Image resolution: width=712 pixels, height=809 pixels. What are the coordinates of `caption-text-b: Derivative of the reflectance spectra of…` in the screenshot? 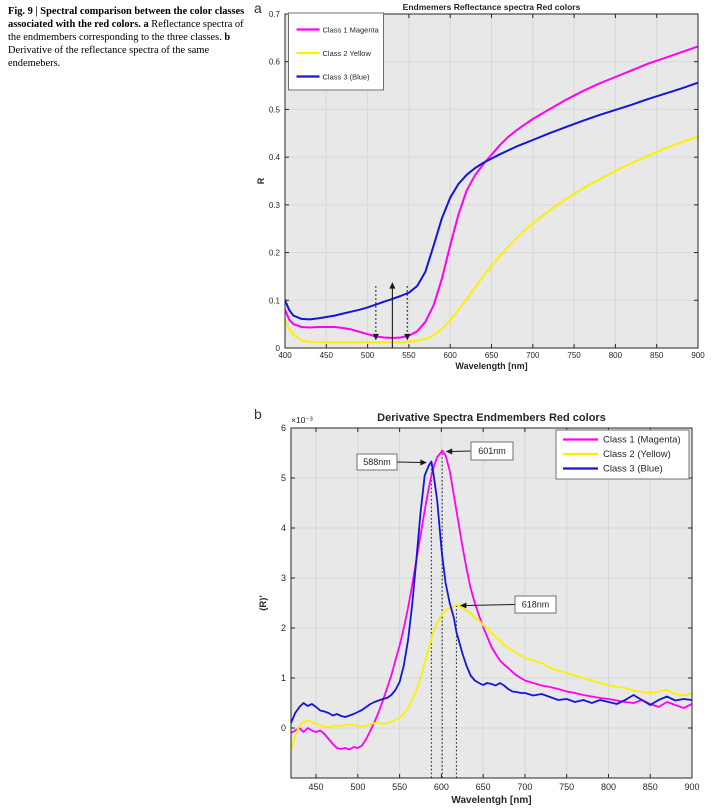 It's located at (109, 57).